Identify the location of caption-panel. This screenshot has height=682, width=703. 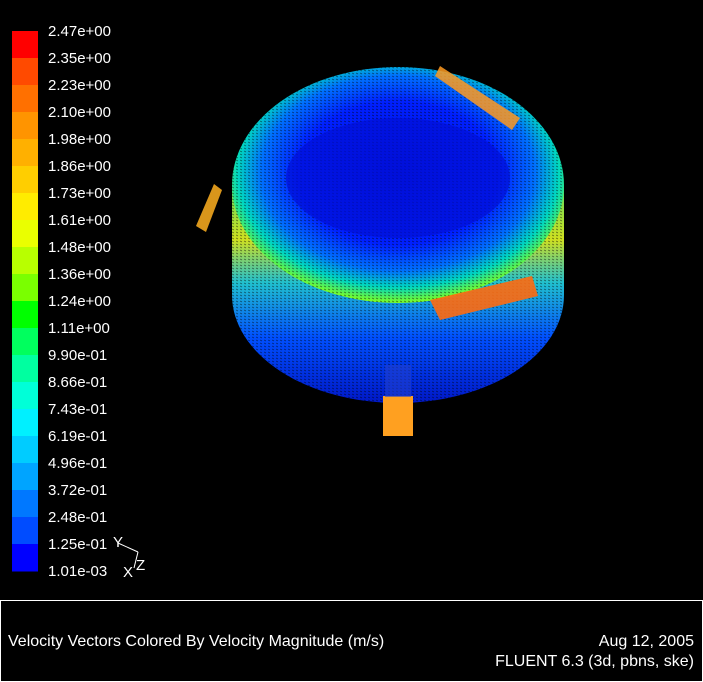
(351, 641).